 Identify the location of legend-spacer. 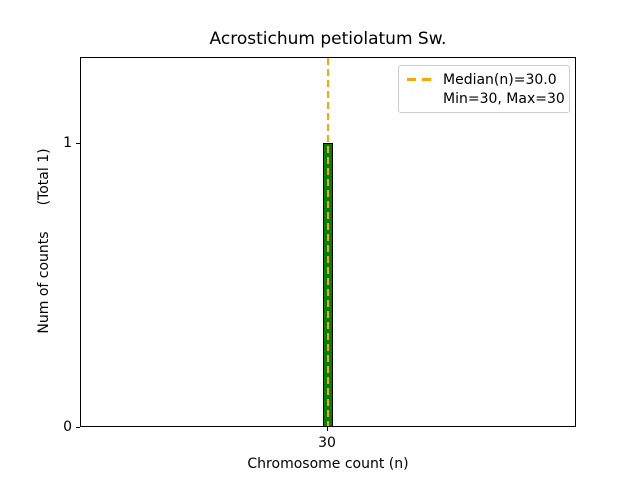
(420, 98).